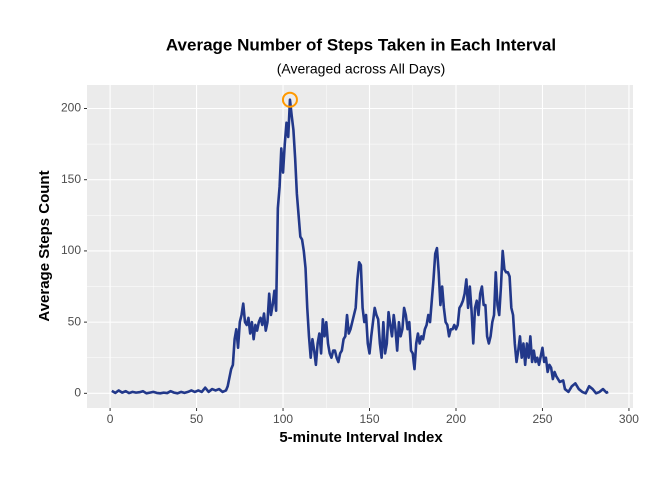 The height and width of the screenshot is (485, 672). What do you see at coordinates (629, 419) in the screenshot?
I see `x-tick-label: 300` at bounding box center [629, 419].